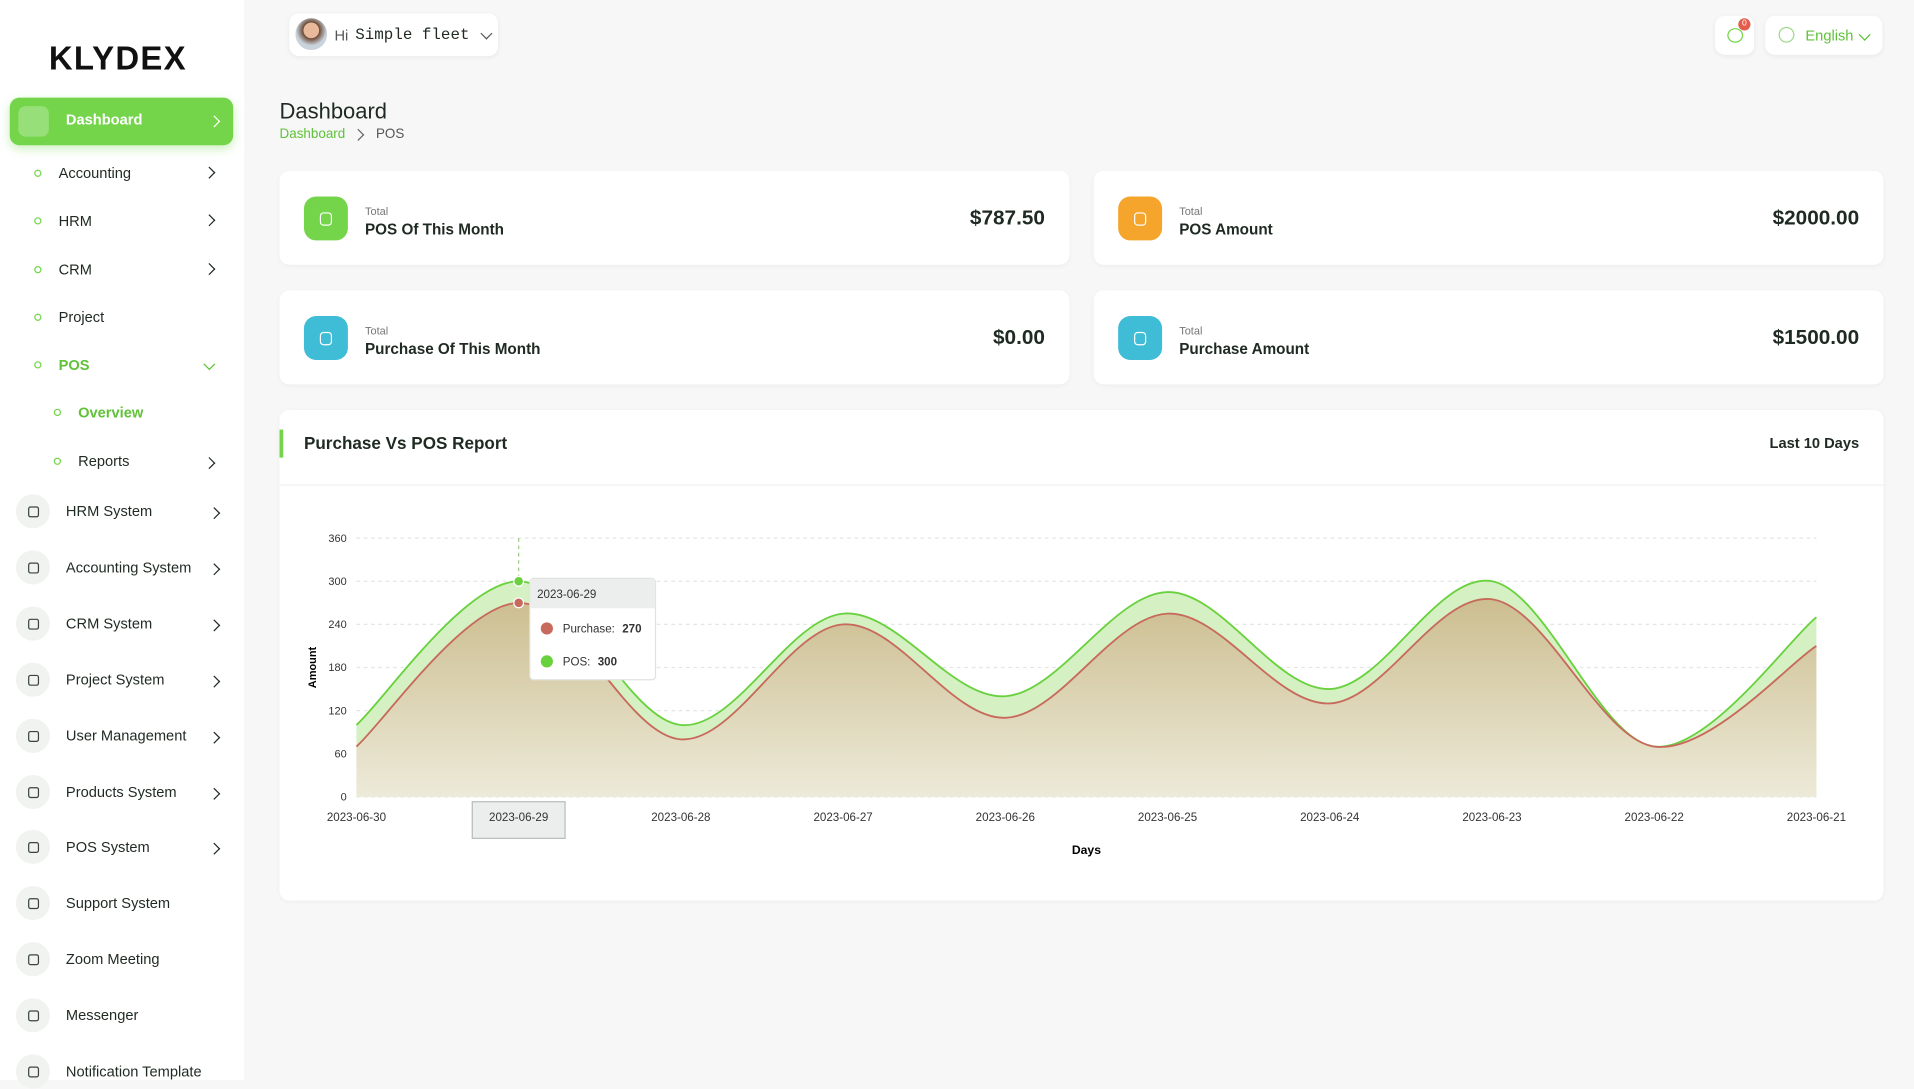 This screenshot has height=1089, width=1914. Describe the element at coordinates (118, 903) in the screenshot. I see `nav-label: Support System` at that location.